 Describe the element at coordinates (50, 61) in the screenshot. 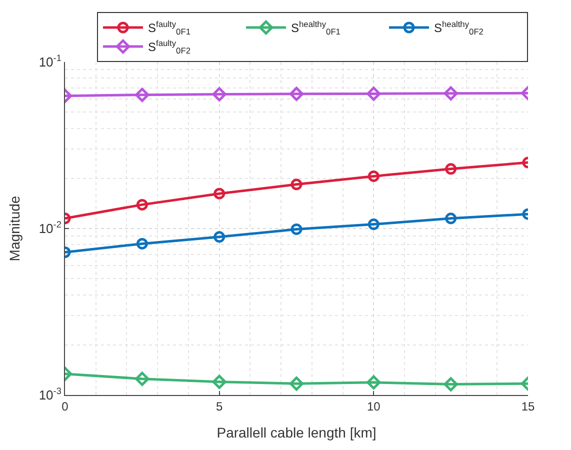

I see `y-tick-label: 10$^{-1}$` at that location.